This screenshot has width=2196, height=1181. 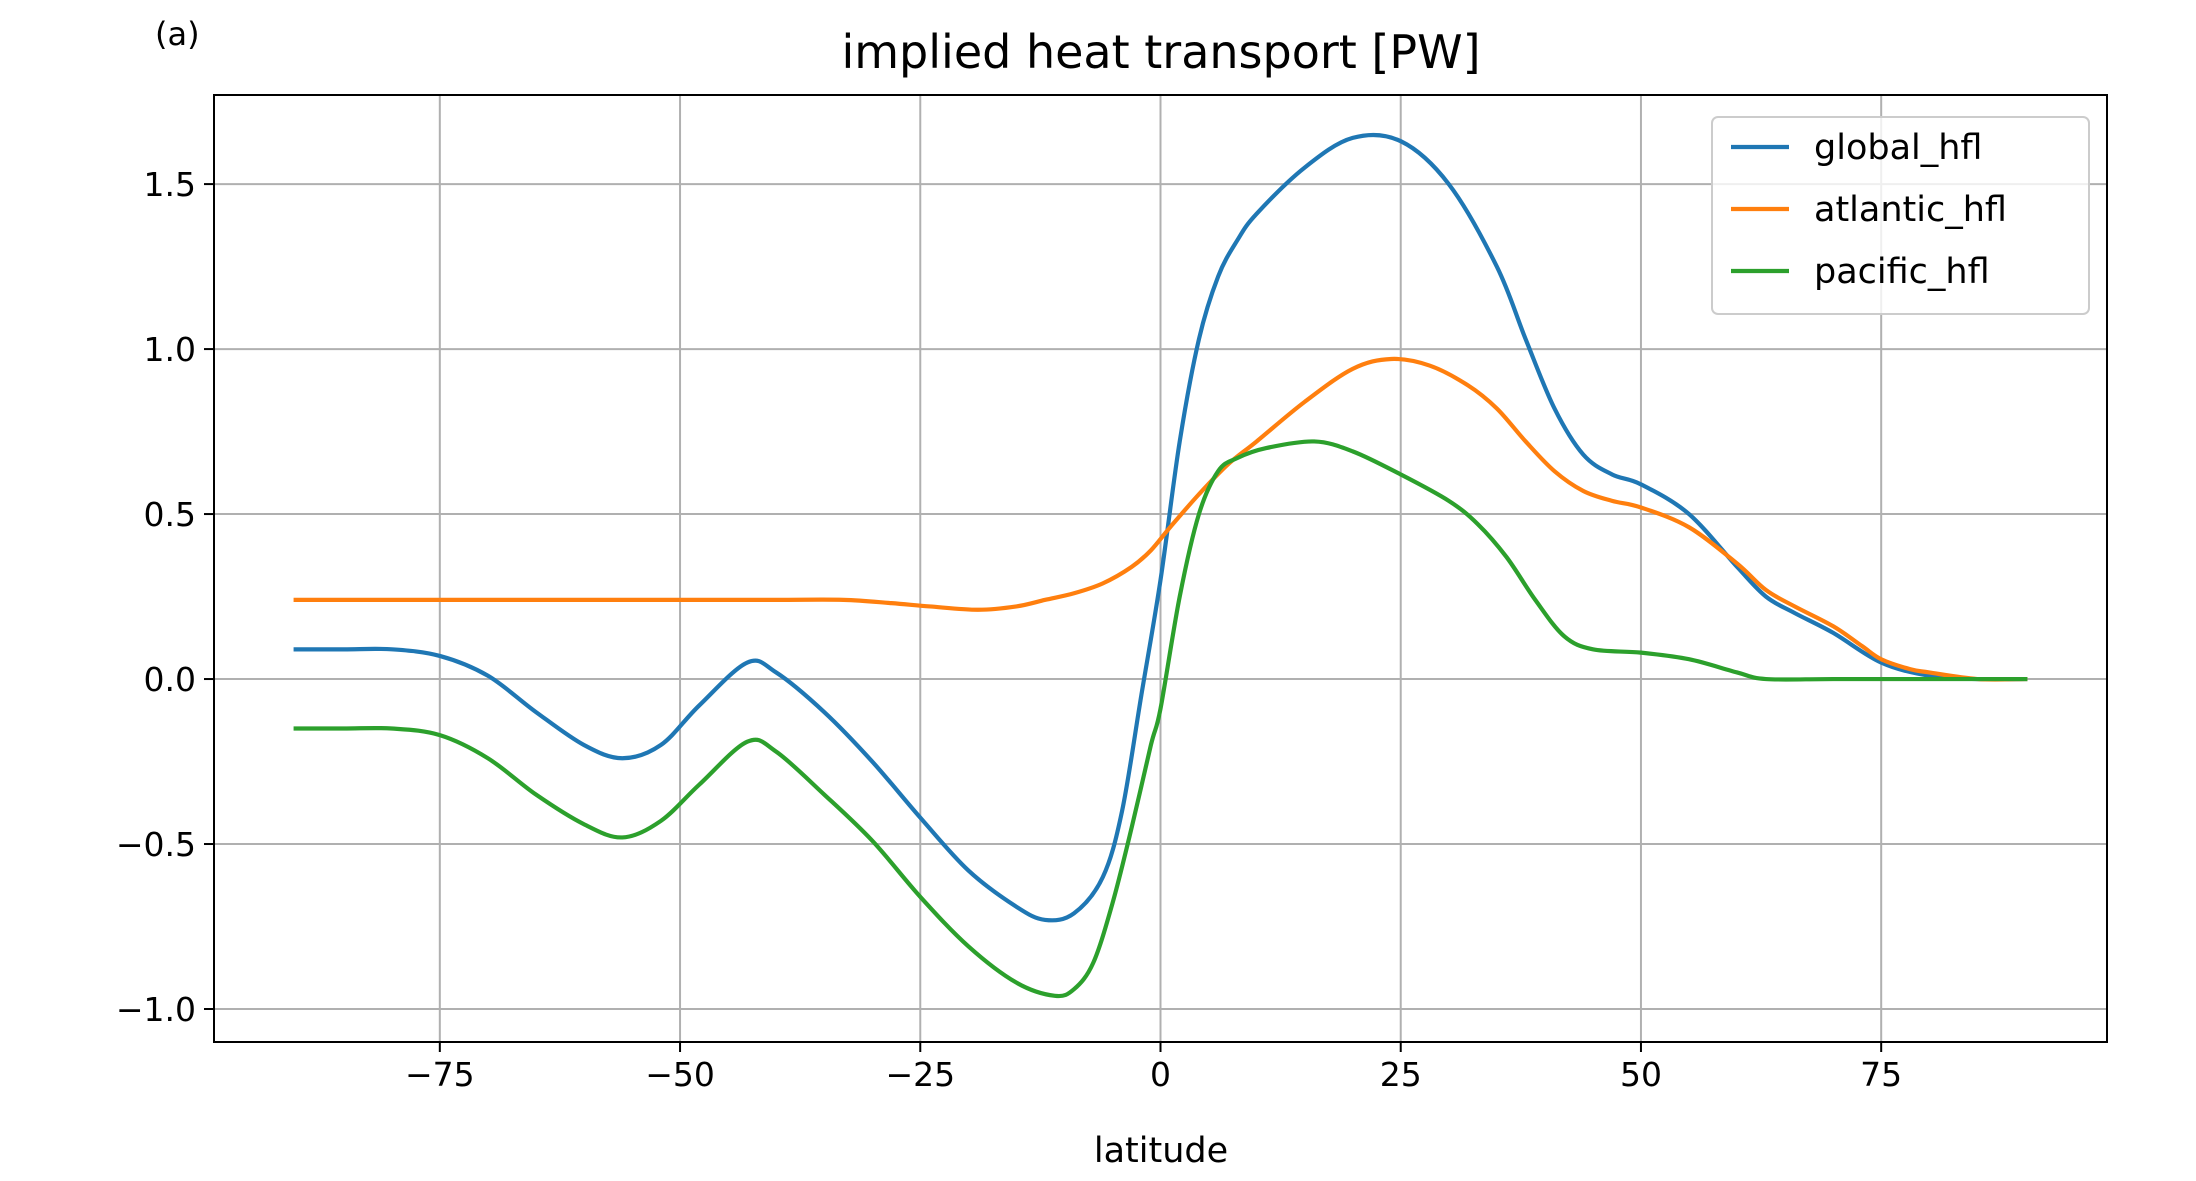 I want to click on chart-title: implied heat transport [PW], so click(x=1160, y=52).